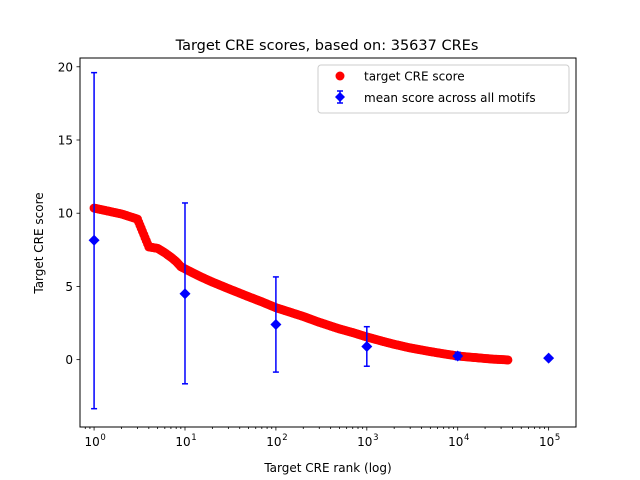  Describe the element at coordinates (39, 243) in the screenshot. I see `y-axis-label: Target CRE score` at that location.